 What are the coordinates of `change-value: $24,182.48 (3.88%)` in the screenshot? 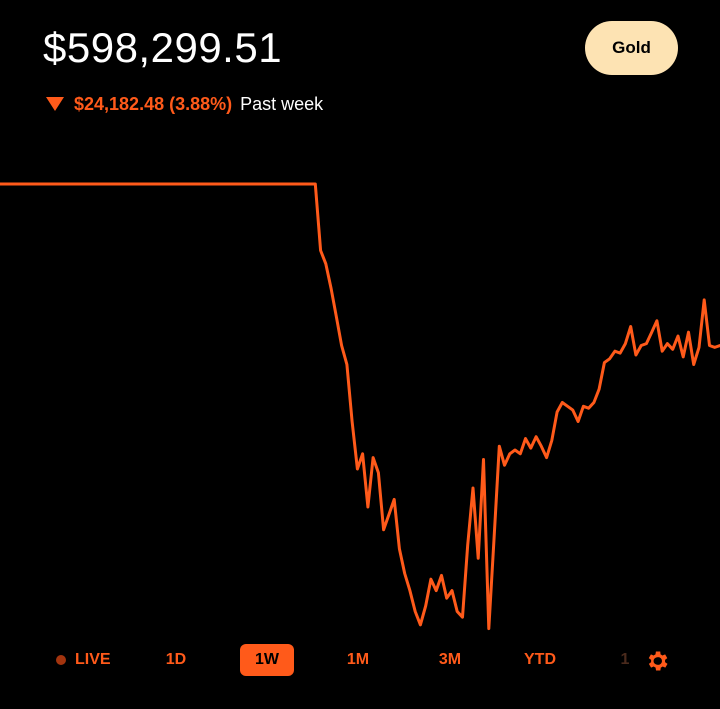 It's located at (153, 103).